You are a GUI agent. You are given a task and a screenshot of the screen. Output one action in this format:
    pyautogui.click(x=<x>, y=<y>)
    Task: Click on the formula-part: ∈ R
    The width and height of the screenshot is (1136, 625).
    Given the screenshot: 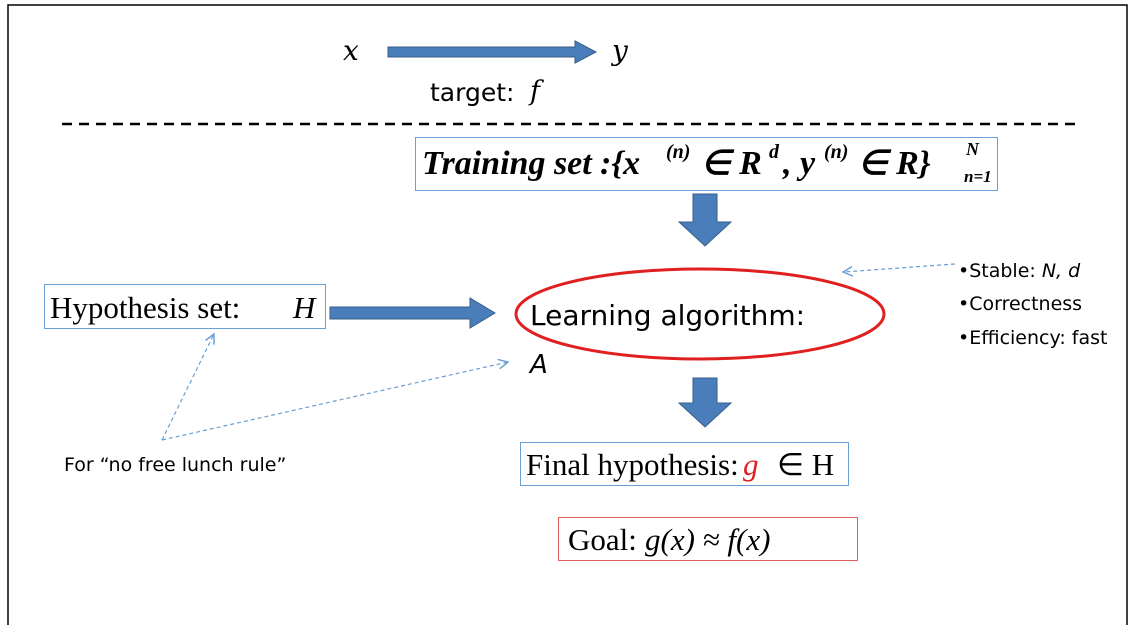 What is the action you would take?
    pyautogui.click(x=731, y=163)
    